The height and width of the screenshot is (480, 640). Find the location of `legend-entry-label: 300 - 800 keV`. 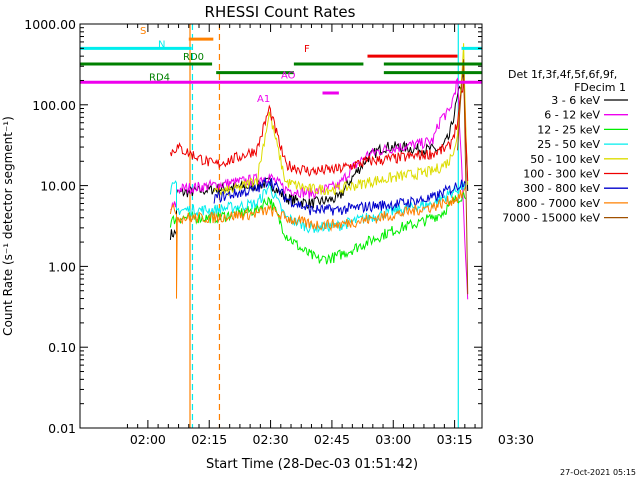

legend-entry-label: 300 - 800 keV is located at coordinates (561, 188).